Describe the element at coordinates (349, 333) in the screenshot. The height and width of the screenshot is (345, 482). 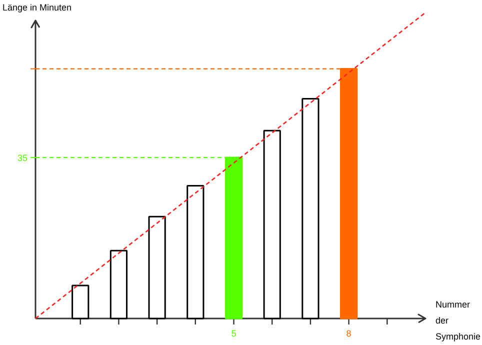
I see `x-tick-label: 8` at that location.